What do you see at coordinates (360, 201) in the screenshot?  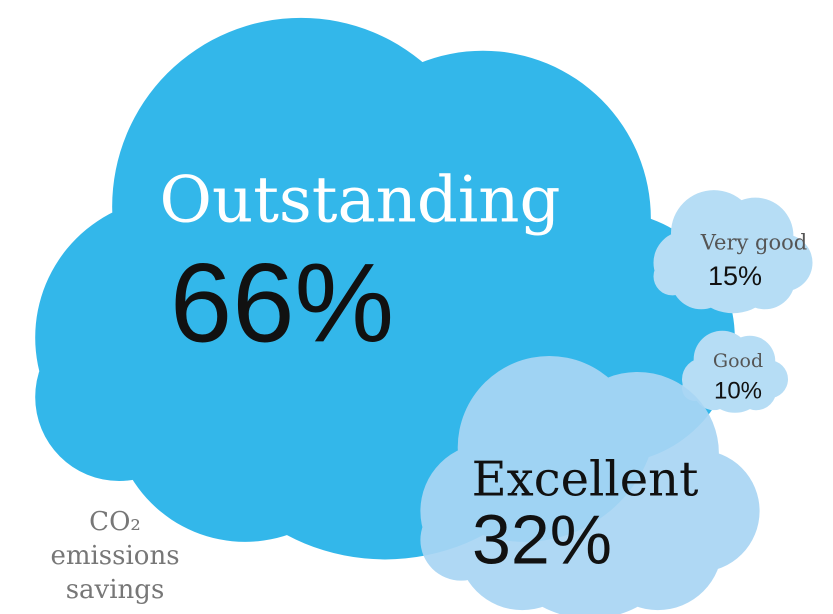 I see `category-label: Outstanding` at bounding box center [360, 201].